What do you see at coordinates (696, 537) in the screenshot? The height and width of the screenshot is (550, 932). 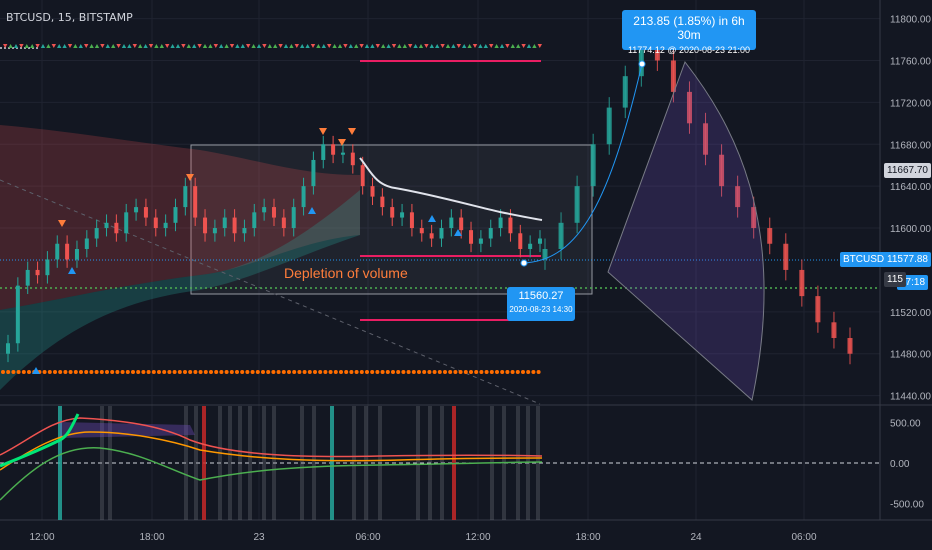 I see `time-label: 24` at bounding box center [696, 537].